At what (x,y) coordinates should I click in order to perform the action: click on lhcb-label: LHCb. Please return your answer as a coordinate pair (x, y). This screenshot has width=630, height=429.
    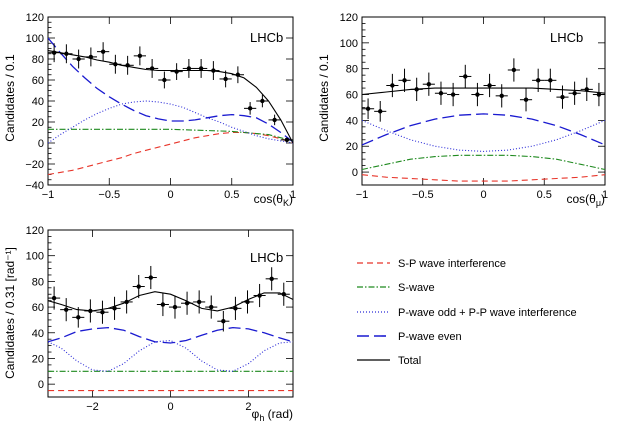
    Looking at the image, I should click on (566, 37).